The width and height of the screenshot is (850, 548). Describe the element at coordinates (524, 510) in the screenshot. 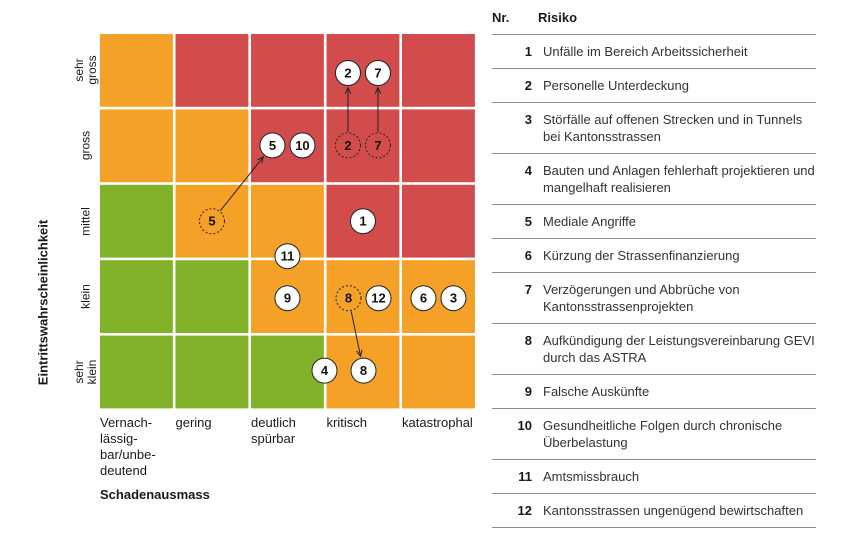

I see `legend-row-nr: 12` at that location.